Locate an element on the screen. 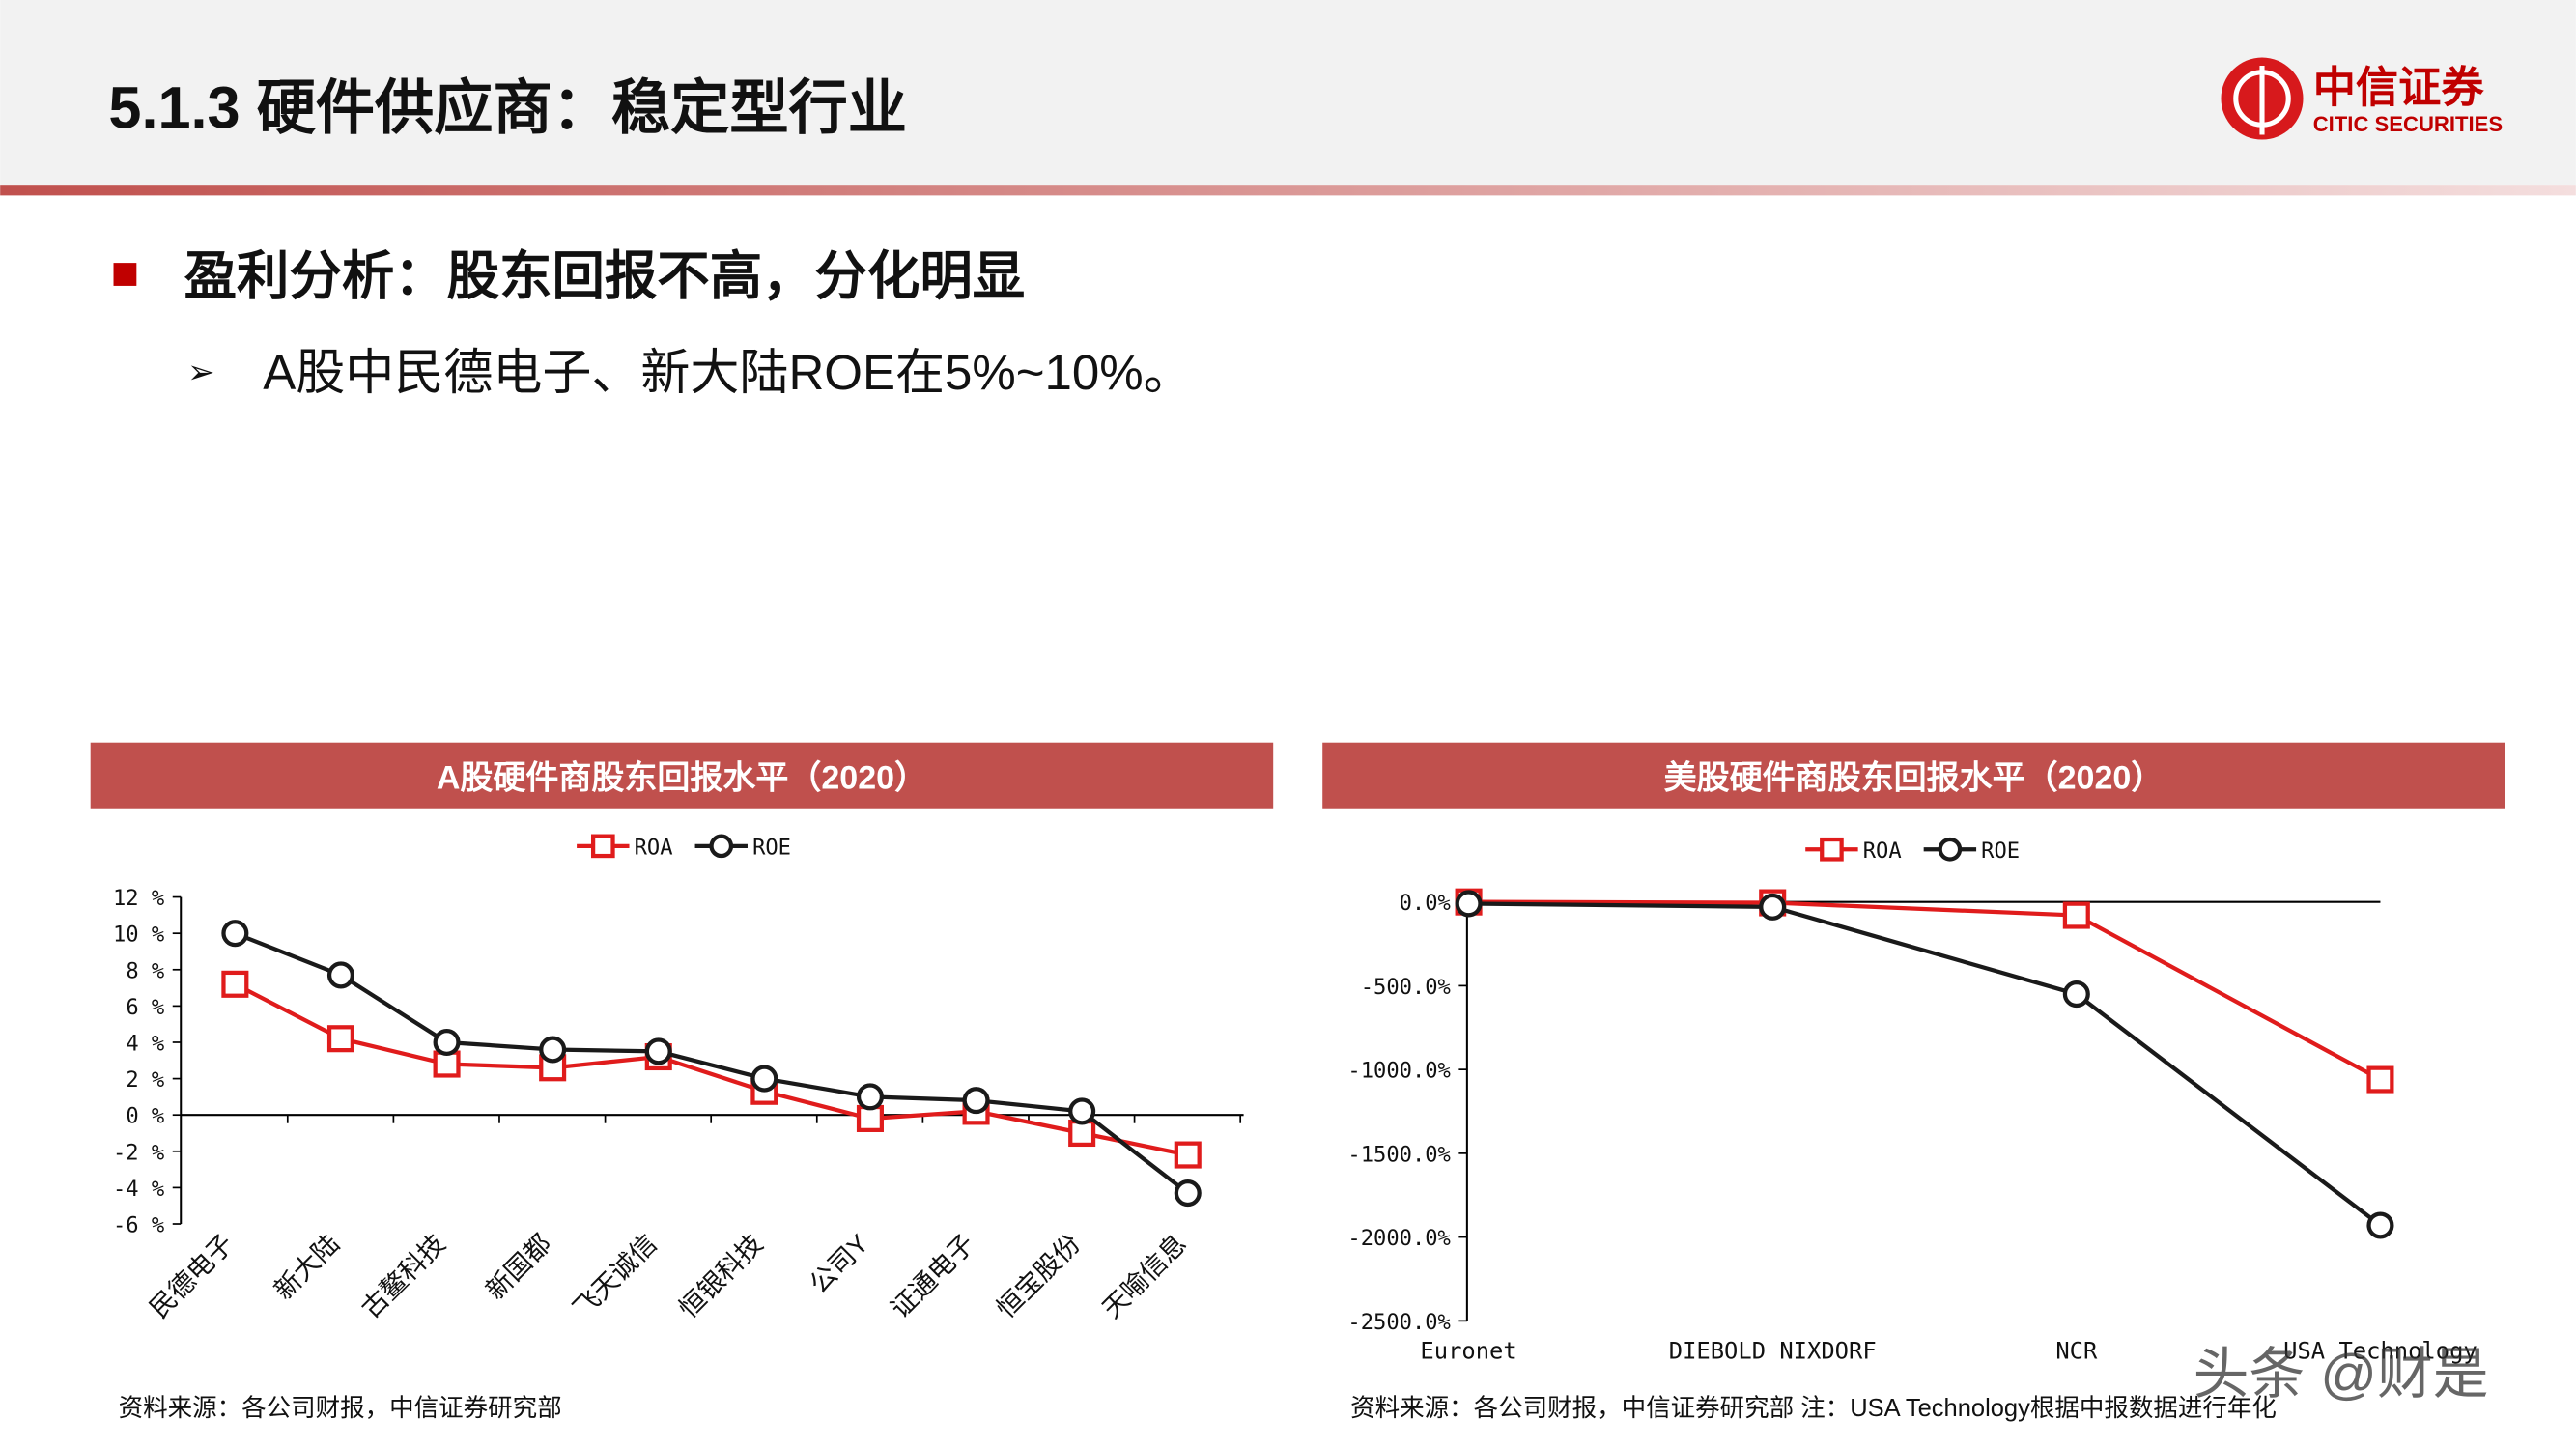  y-tick-label: -1500.0% is located at coordinates (1398, 1154).